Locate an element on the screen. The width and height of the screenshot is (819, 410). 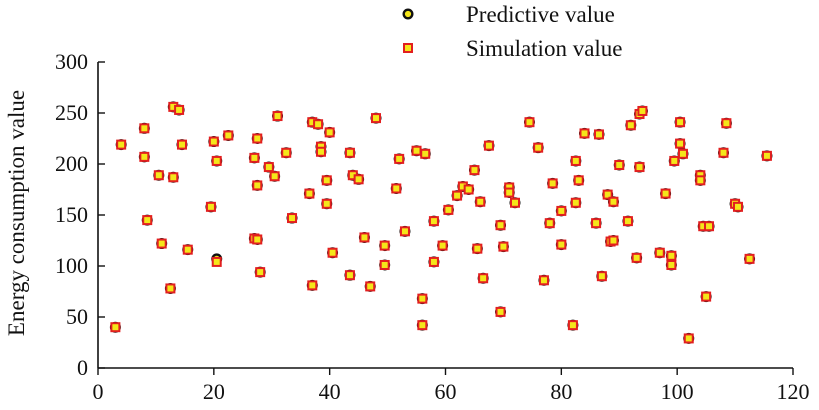
legend-label: Predictive value is located at coordinates (540, 14).